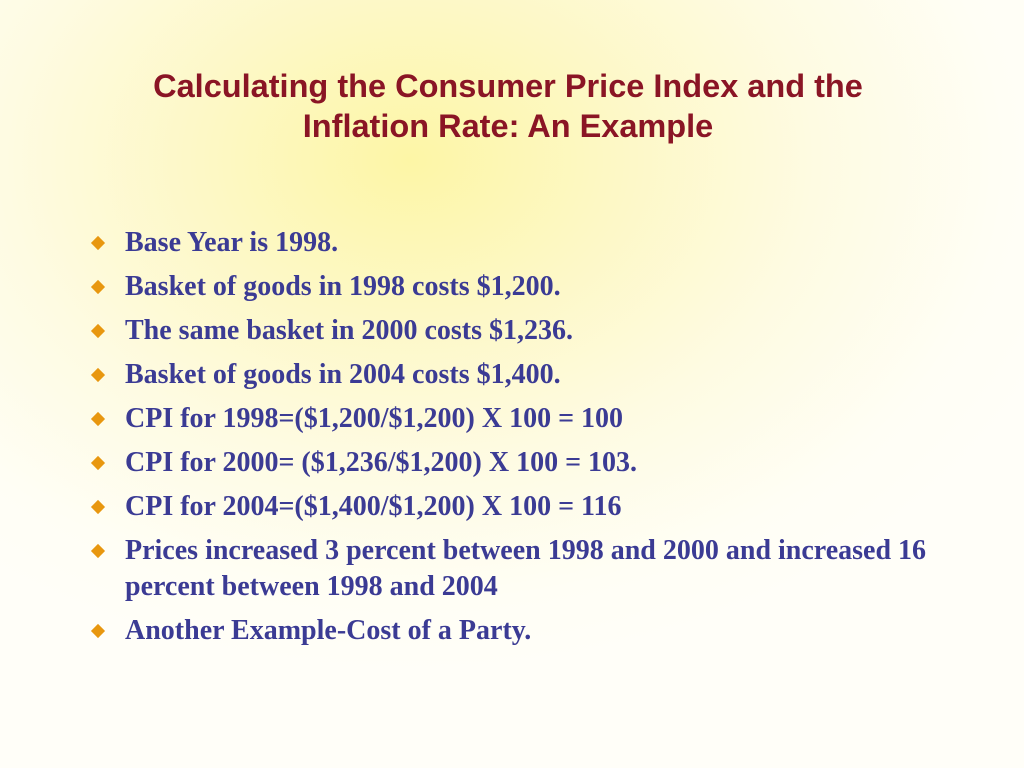 Image resolution: width=1024 pixels, height=768 pixels. I want to click on bullet-text: Basket of goods in 2004 costs $1,400., so click(343, 374).